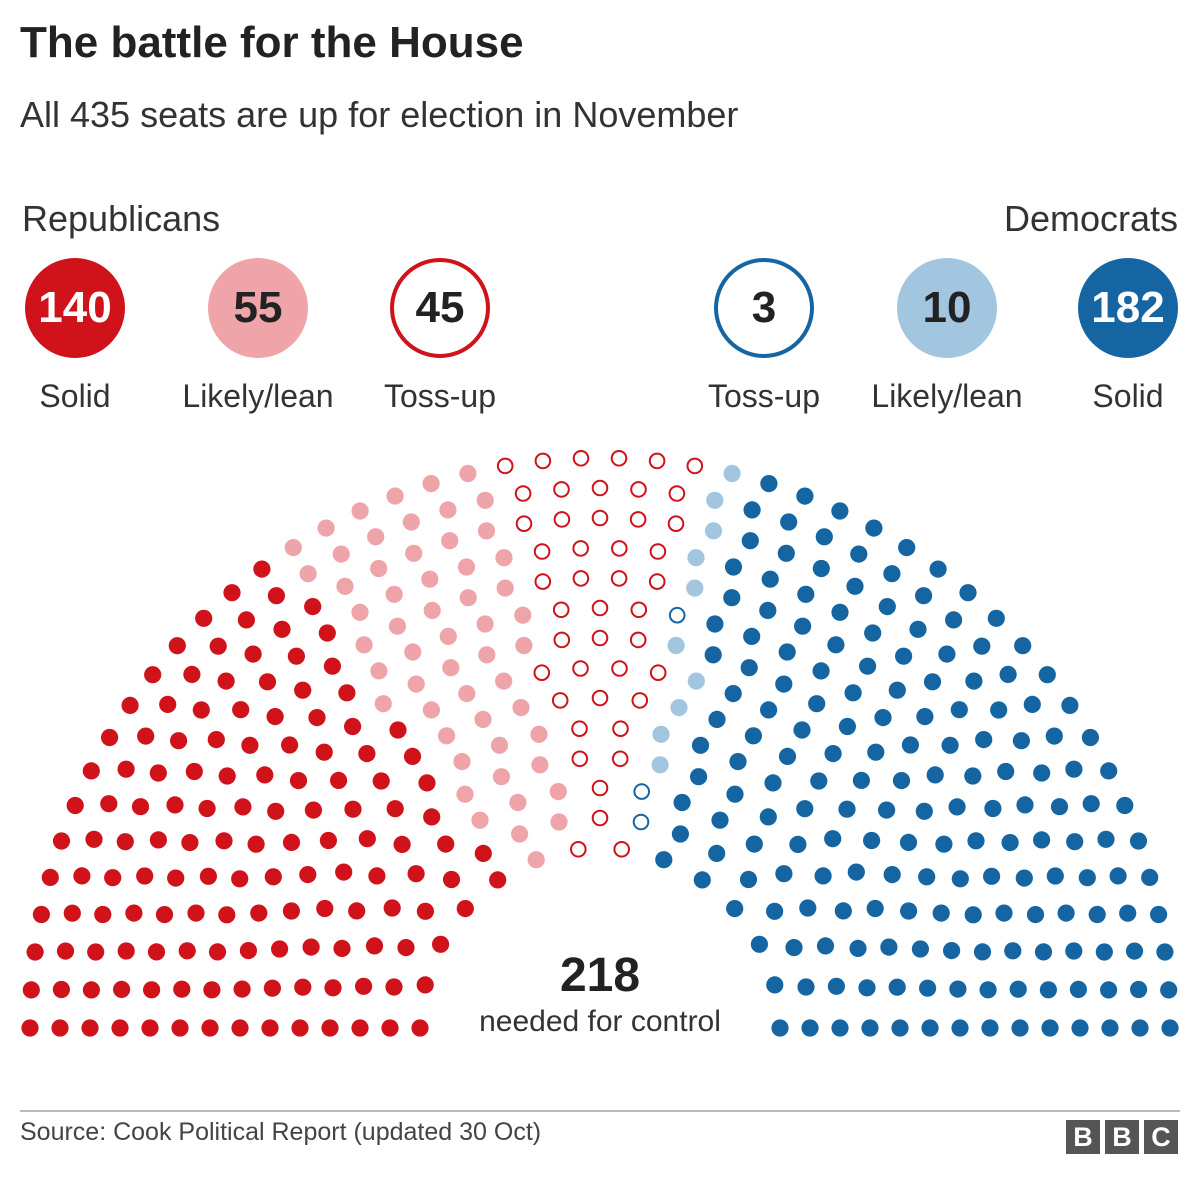 The width and height of the screenshot is (1200, 1197). What do you see at coordinates (1090, 218) in the screenshot?
I see `democrats-label: Democrats` at bounding box center [1090, 218].